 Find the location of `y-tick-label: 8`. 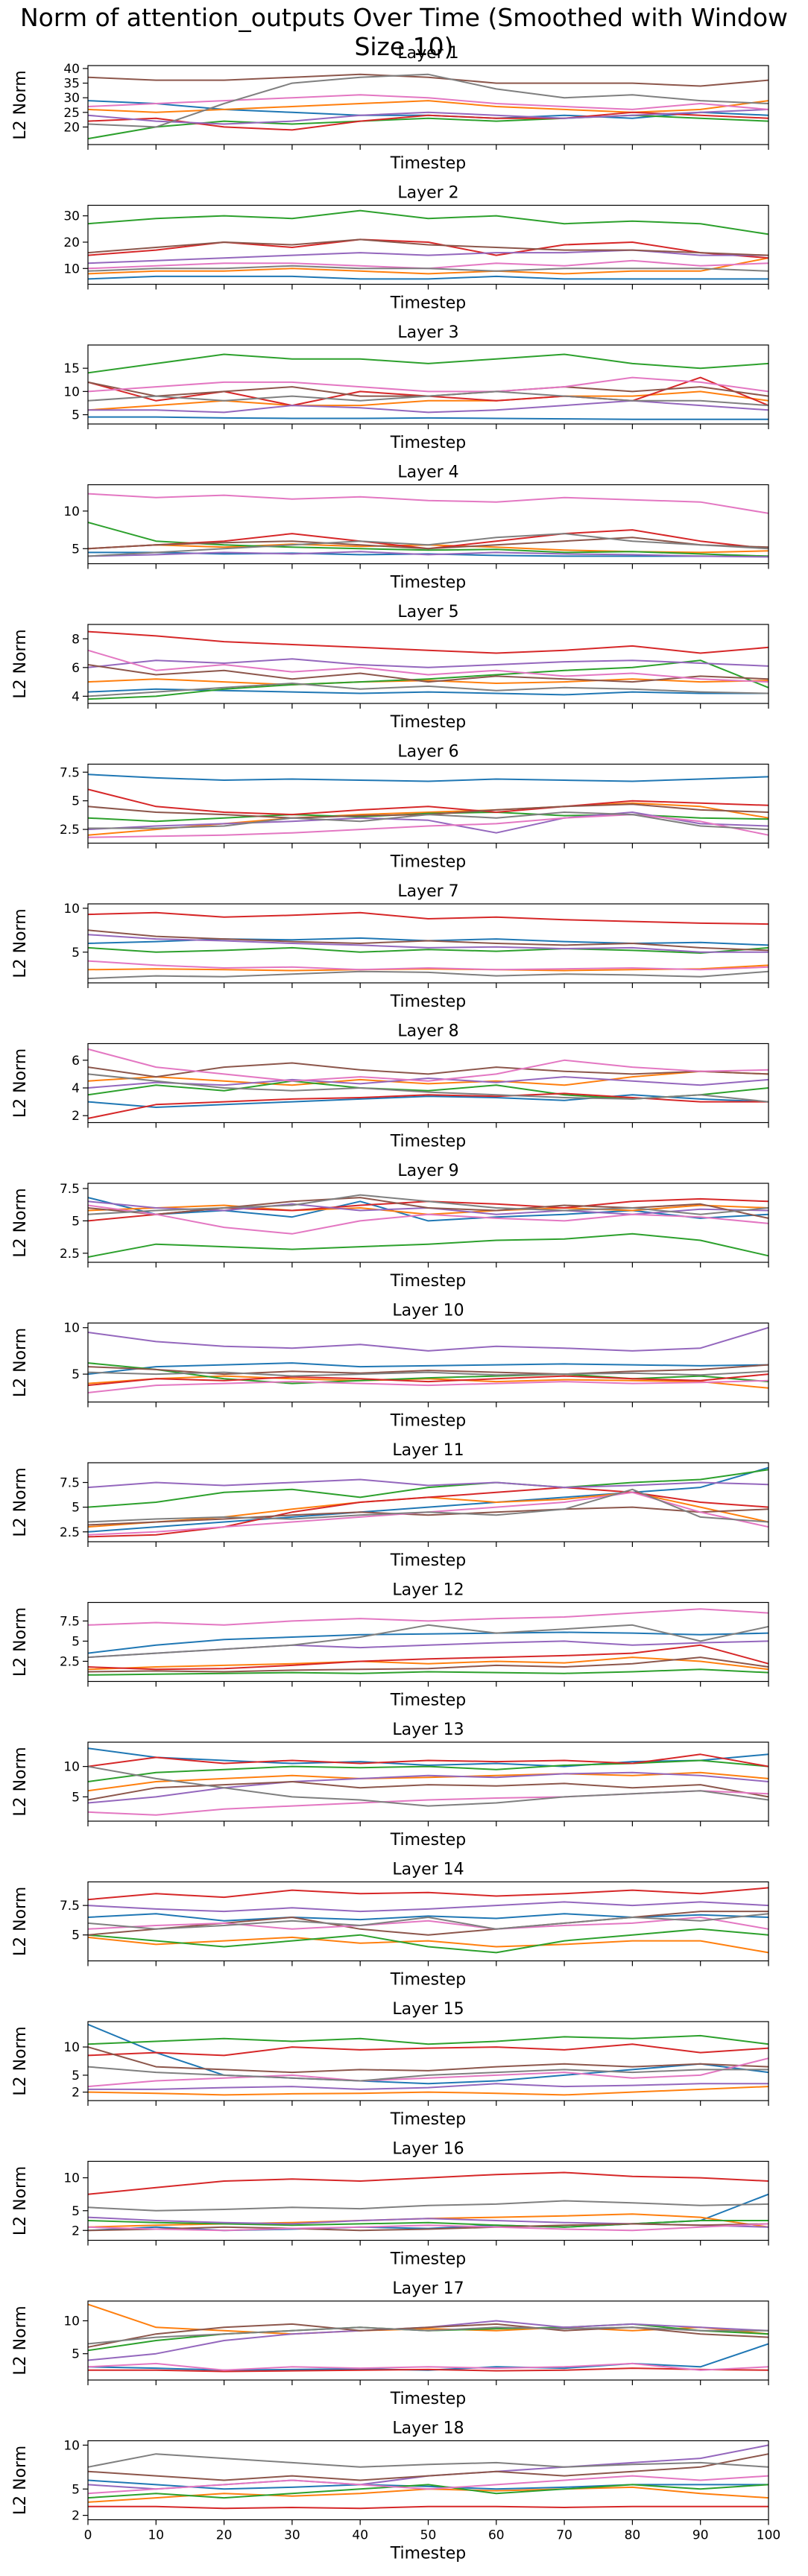

y-tick-label: 8 is located at coordinates (76, 639).